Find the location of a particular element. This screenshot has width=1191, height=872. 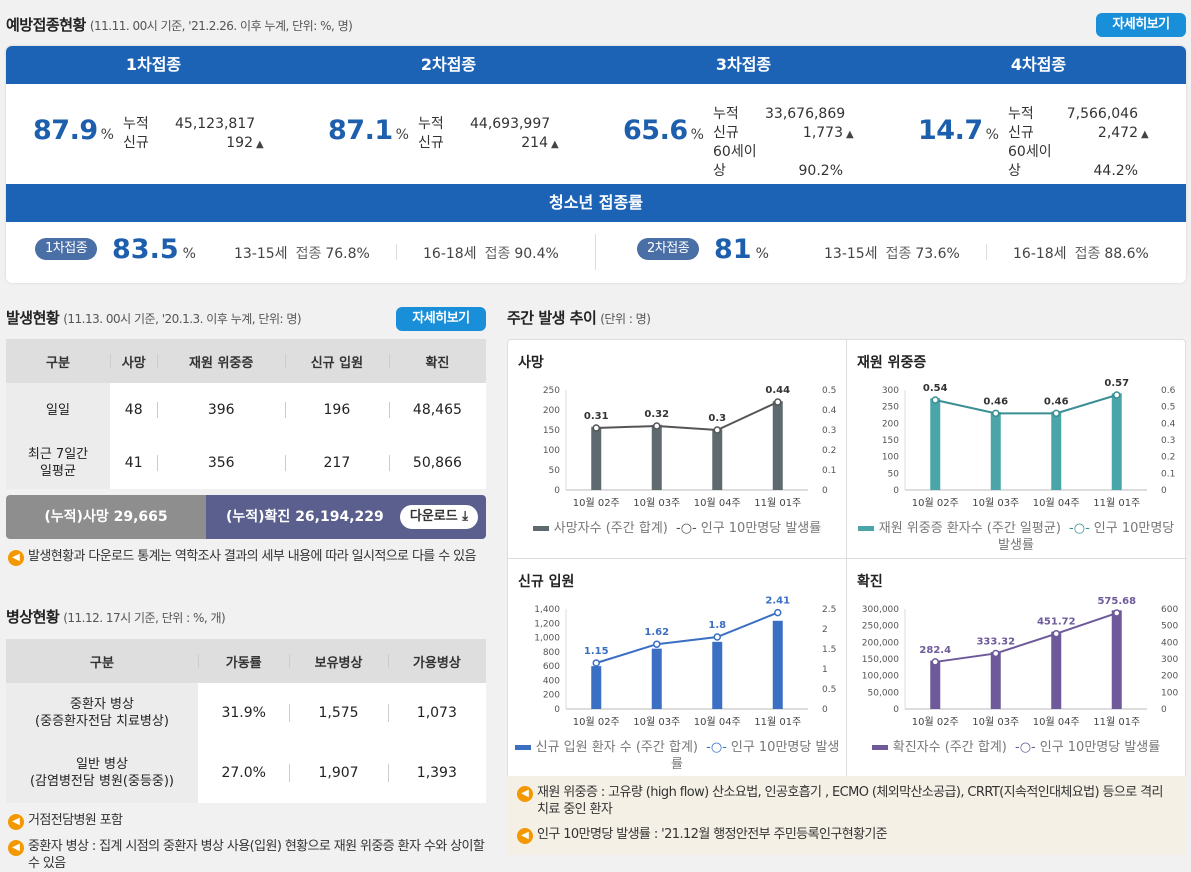

weekly-title-text: 주간 발생 추이 is located at coordinates (552, 318).